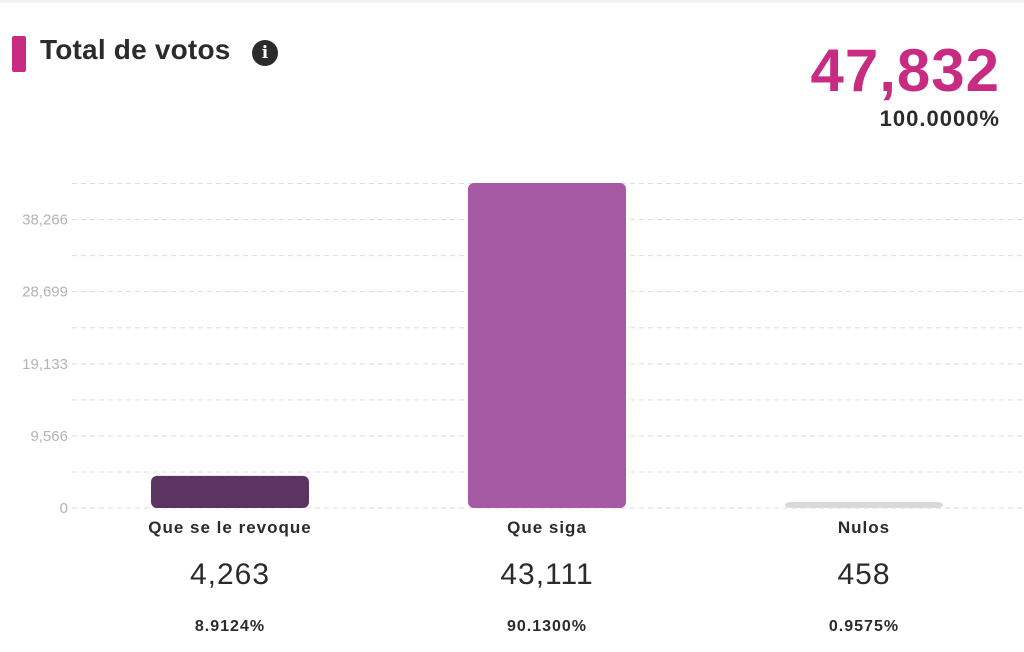  What do you see at coordinates (864, 527) in the screenshot?
I see `category-label: Nulos` at bounding box center [864, 527].